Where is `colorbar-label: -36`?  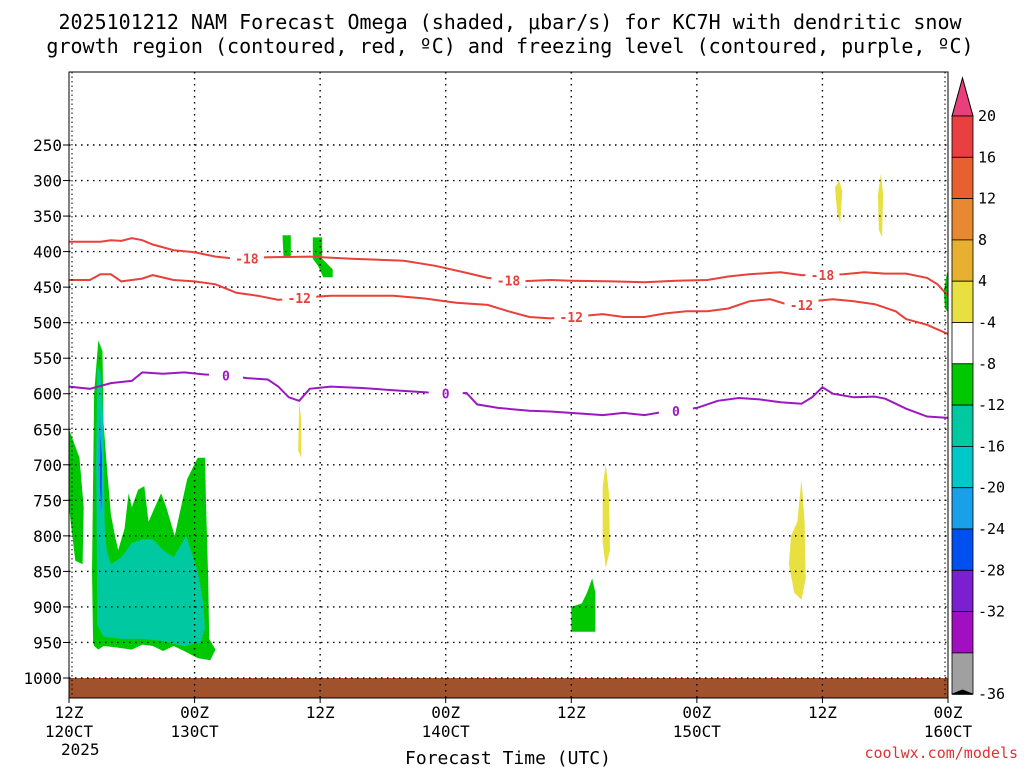
colorbar-label: -36 is located at coordinates (991, 694).